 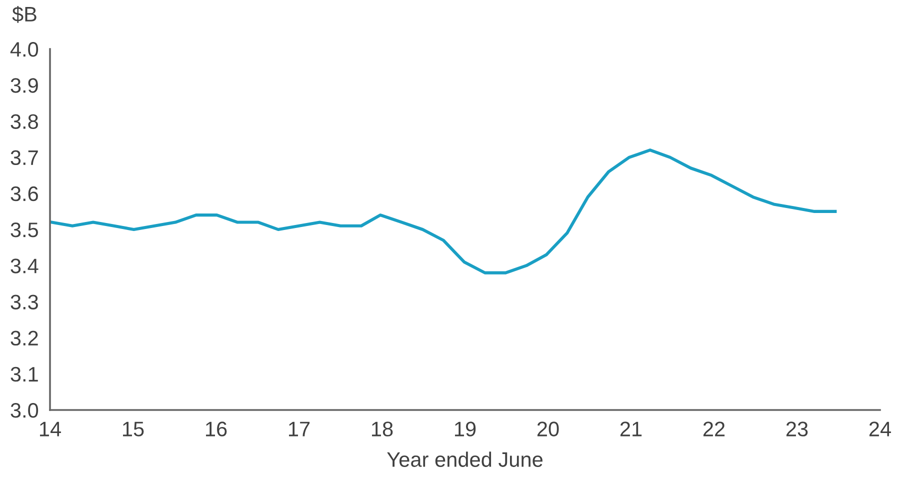 I want to click on y-tick-label: 3.5, so click(x=24, y=230).